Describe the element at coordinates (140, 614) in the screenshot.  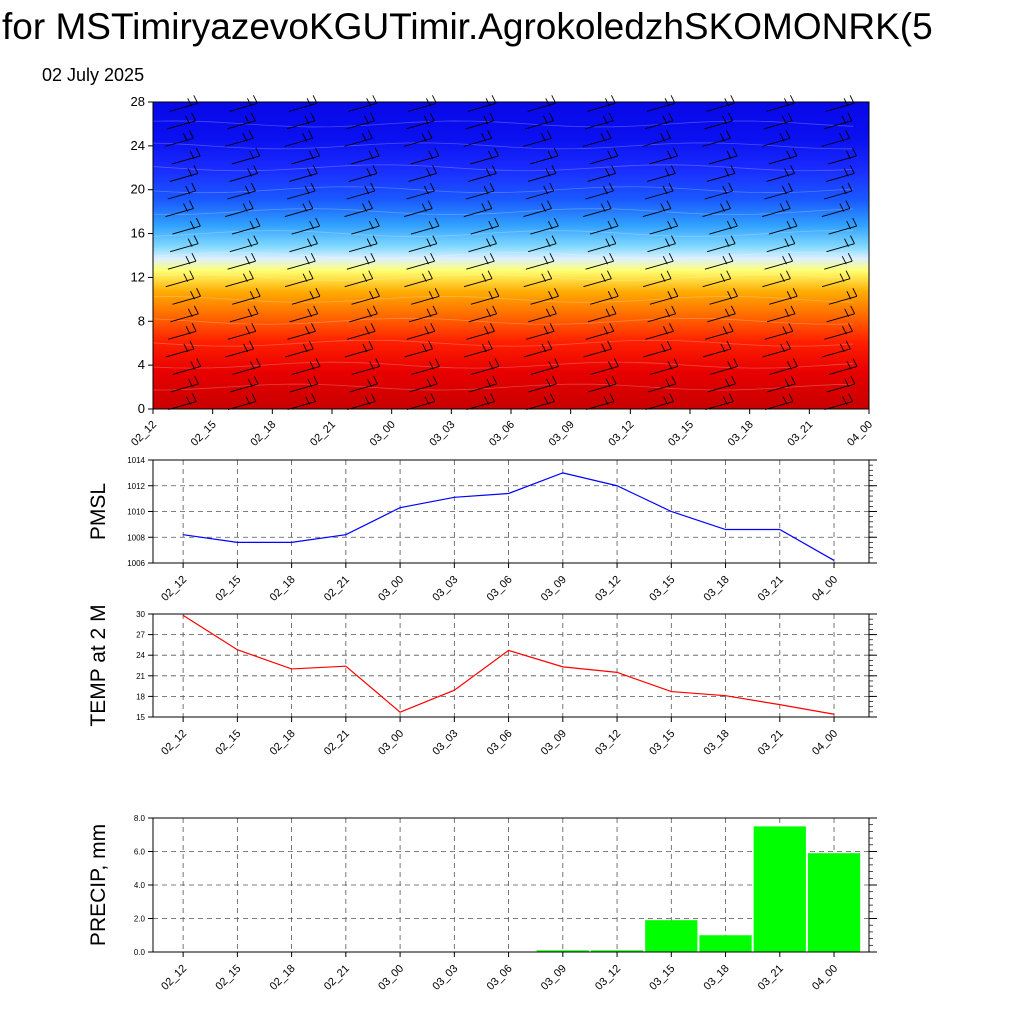
I see `y-tick-label: 30` at that location.